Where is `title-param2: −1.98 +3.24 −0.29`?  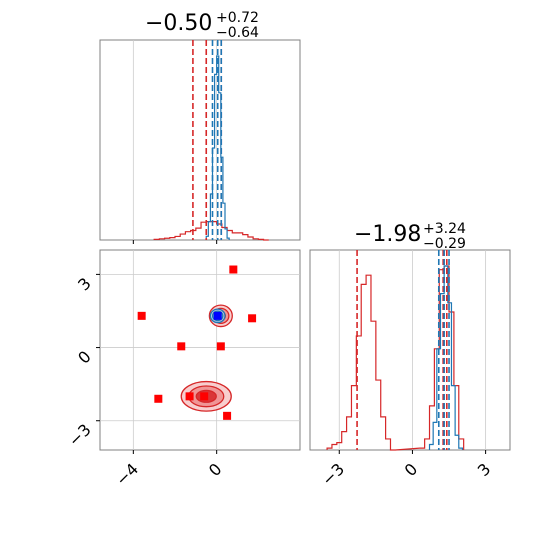 title-param2: −1.98 +3.24 −0.29 is located at coordinates (410, 236).